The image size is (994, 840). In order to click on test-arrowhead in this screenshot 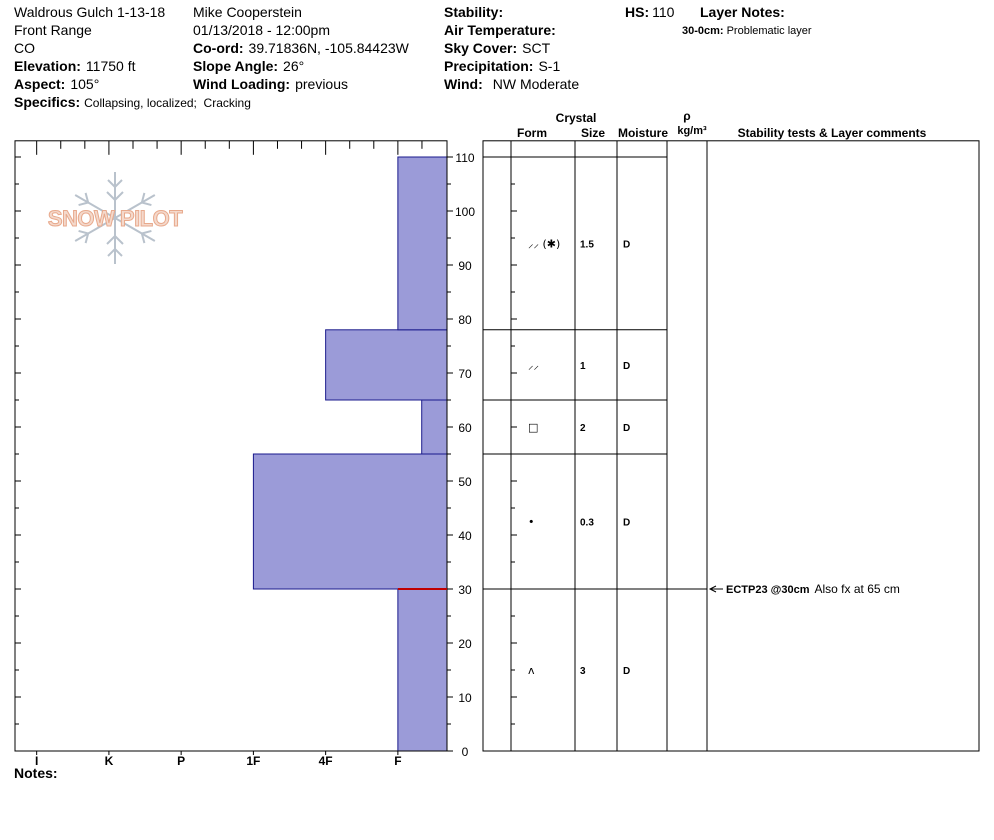, I will do `click(712, 589)`.